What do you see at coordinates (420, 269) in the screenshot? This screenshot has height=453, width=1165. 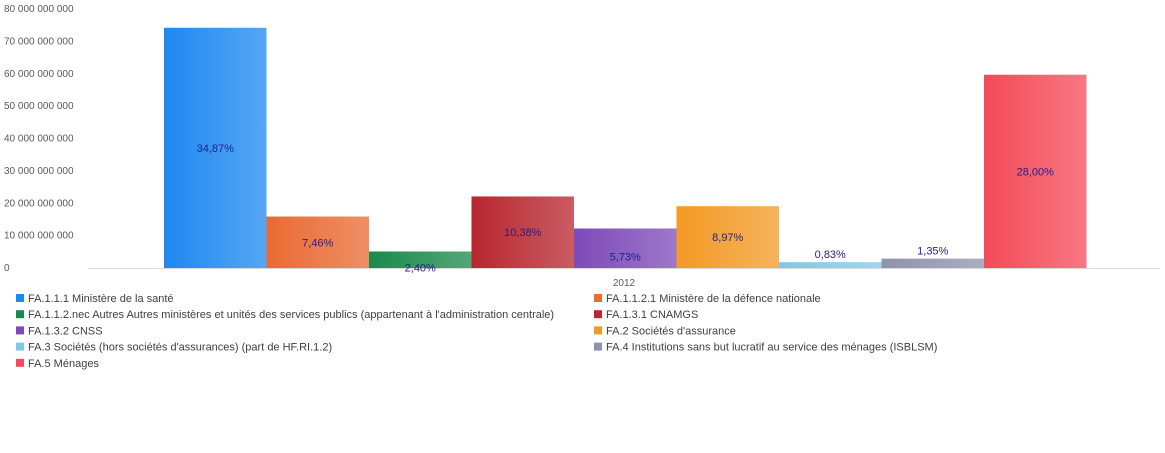 I see `data-label: 2,40%` at bounding box center [420, 269].